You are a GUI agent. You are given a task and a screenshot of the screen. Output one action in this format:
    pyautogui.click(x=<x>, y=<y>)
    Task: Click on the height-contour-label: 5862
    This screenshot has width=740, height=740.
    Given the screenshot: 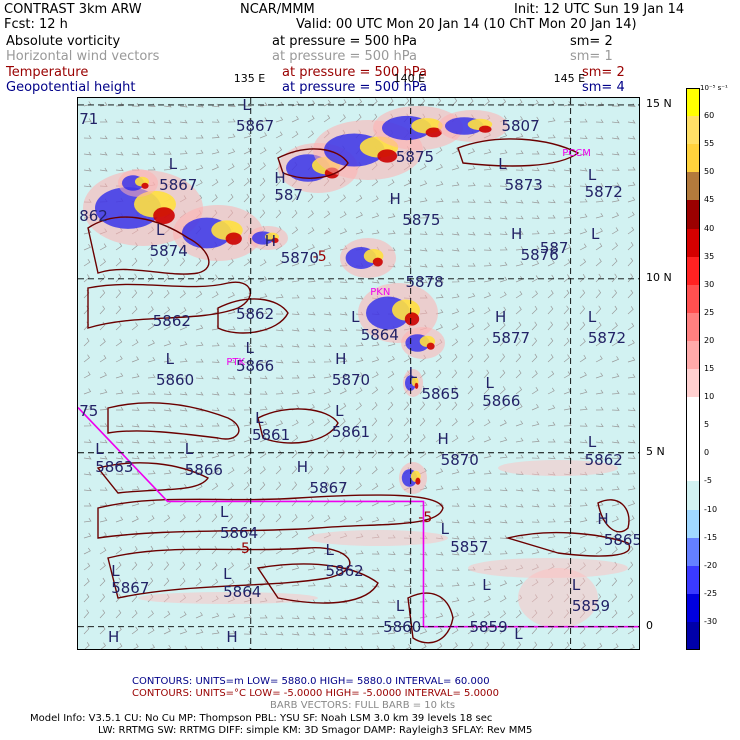 What is the action you would take?
    pyautogui.click(x=603, y=459)
    